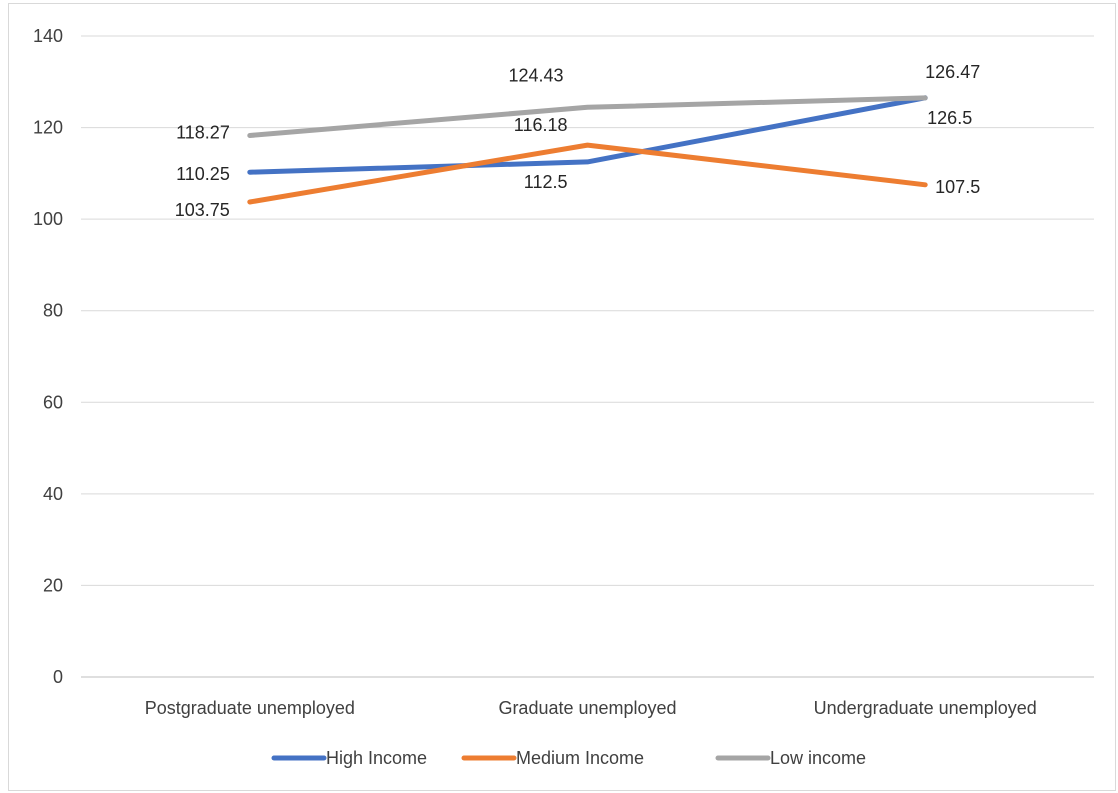 Image resolution: width=1118 pixels, height=793 pixels. What do you see at coordinates (53, 585) in the screenshot?
I see `y-tick-label: 20` at bounding box center [53, 585].